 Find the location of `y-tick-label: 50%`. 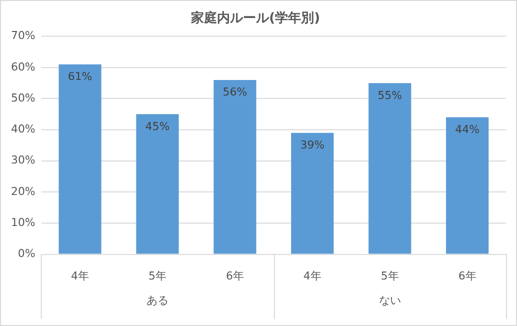

y-tick-label: 50% is located at coordinates (23, 97).